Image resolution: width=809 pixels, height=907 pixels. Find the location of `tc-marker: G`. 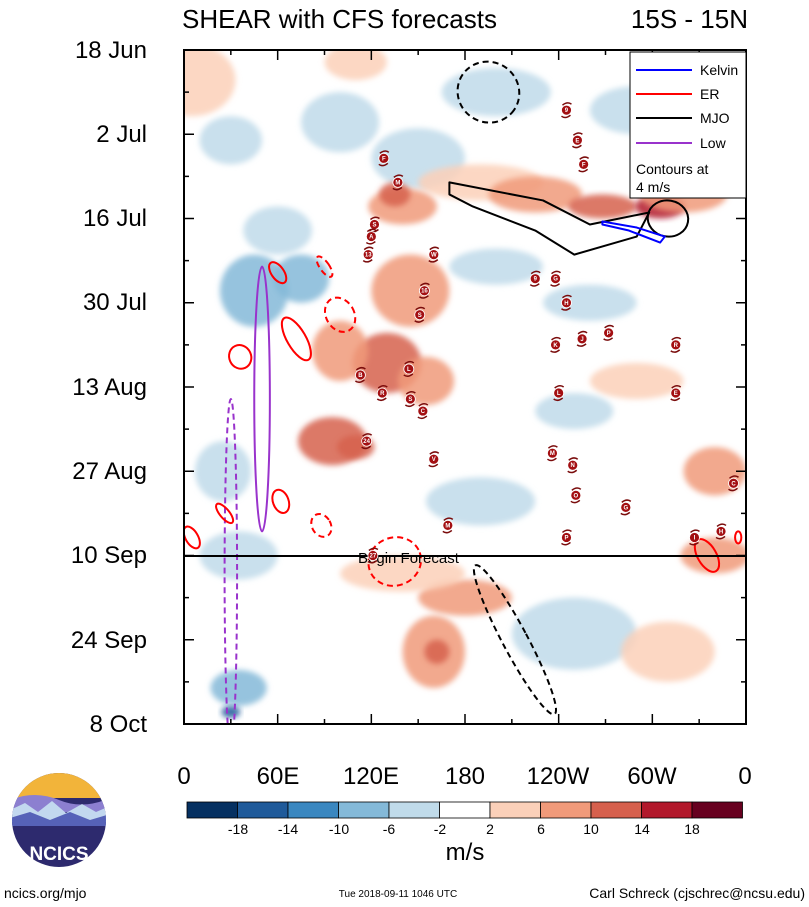

tc-marker: G is located at coordinates (626, 507).